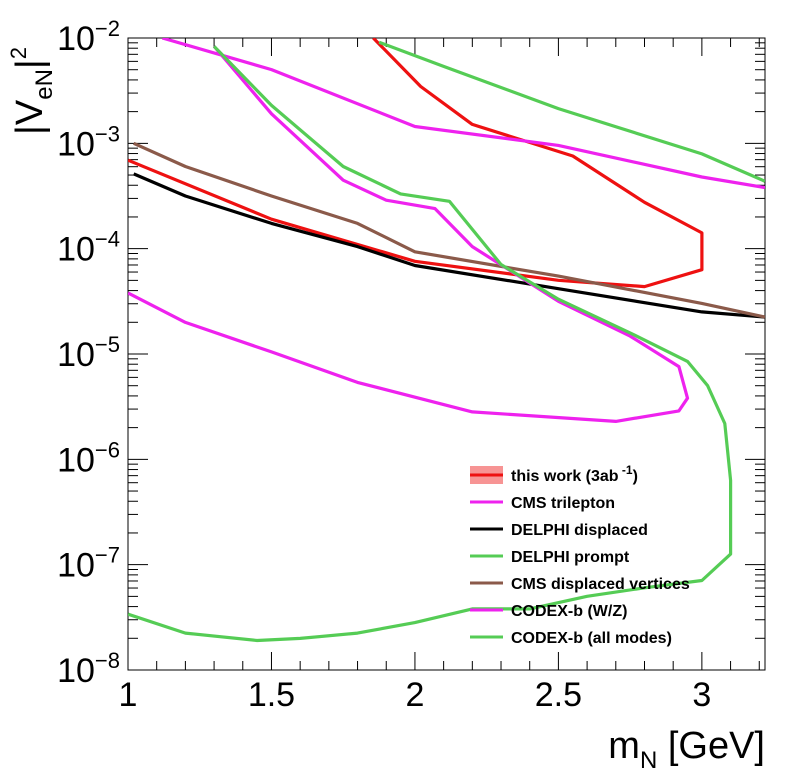  Describe the element at coordinates (88, 142) in the screenshot. I see `y-tick-label: 10⁻³` at that location.